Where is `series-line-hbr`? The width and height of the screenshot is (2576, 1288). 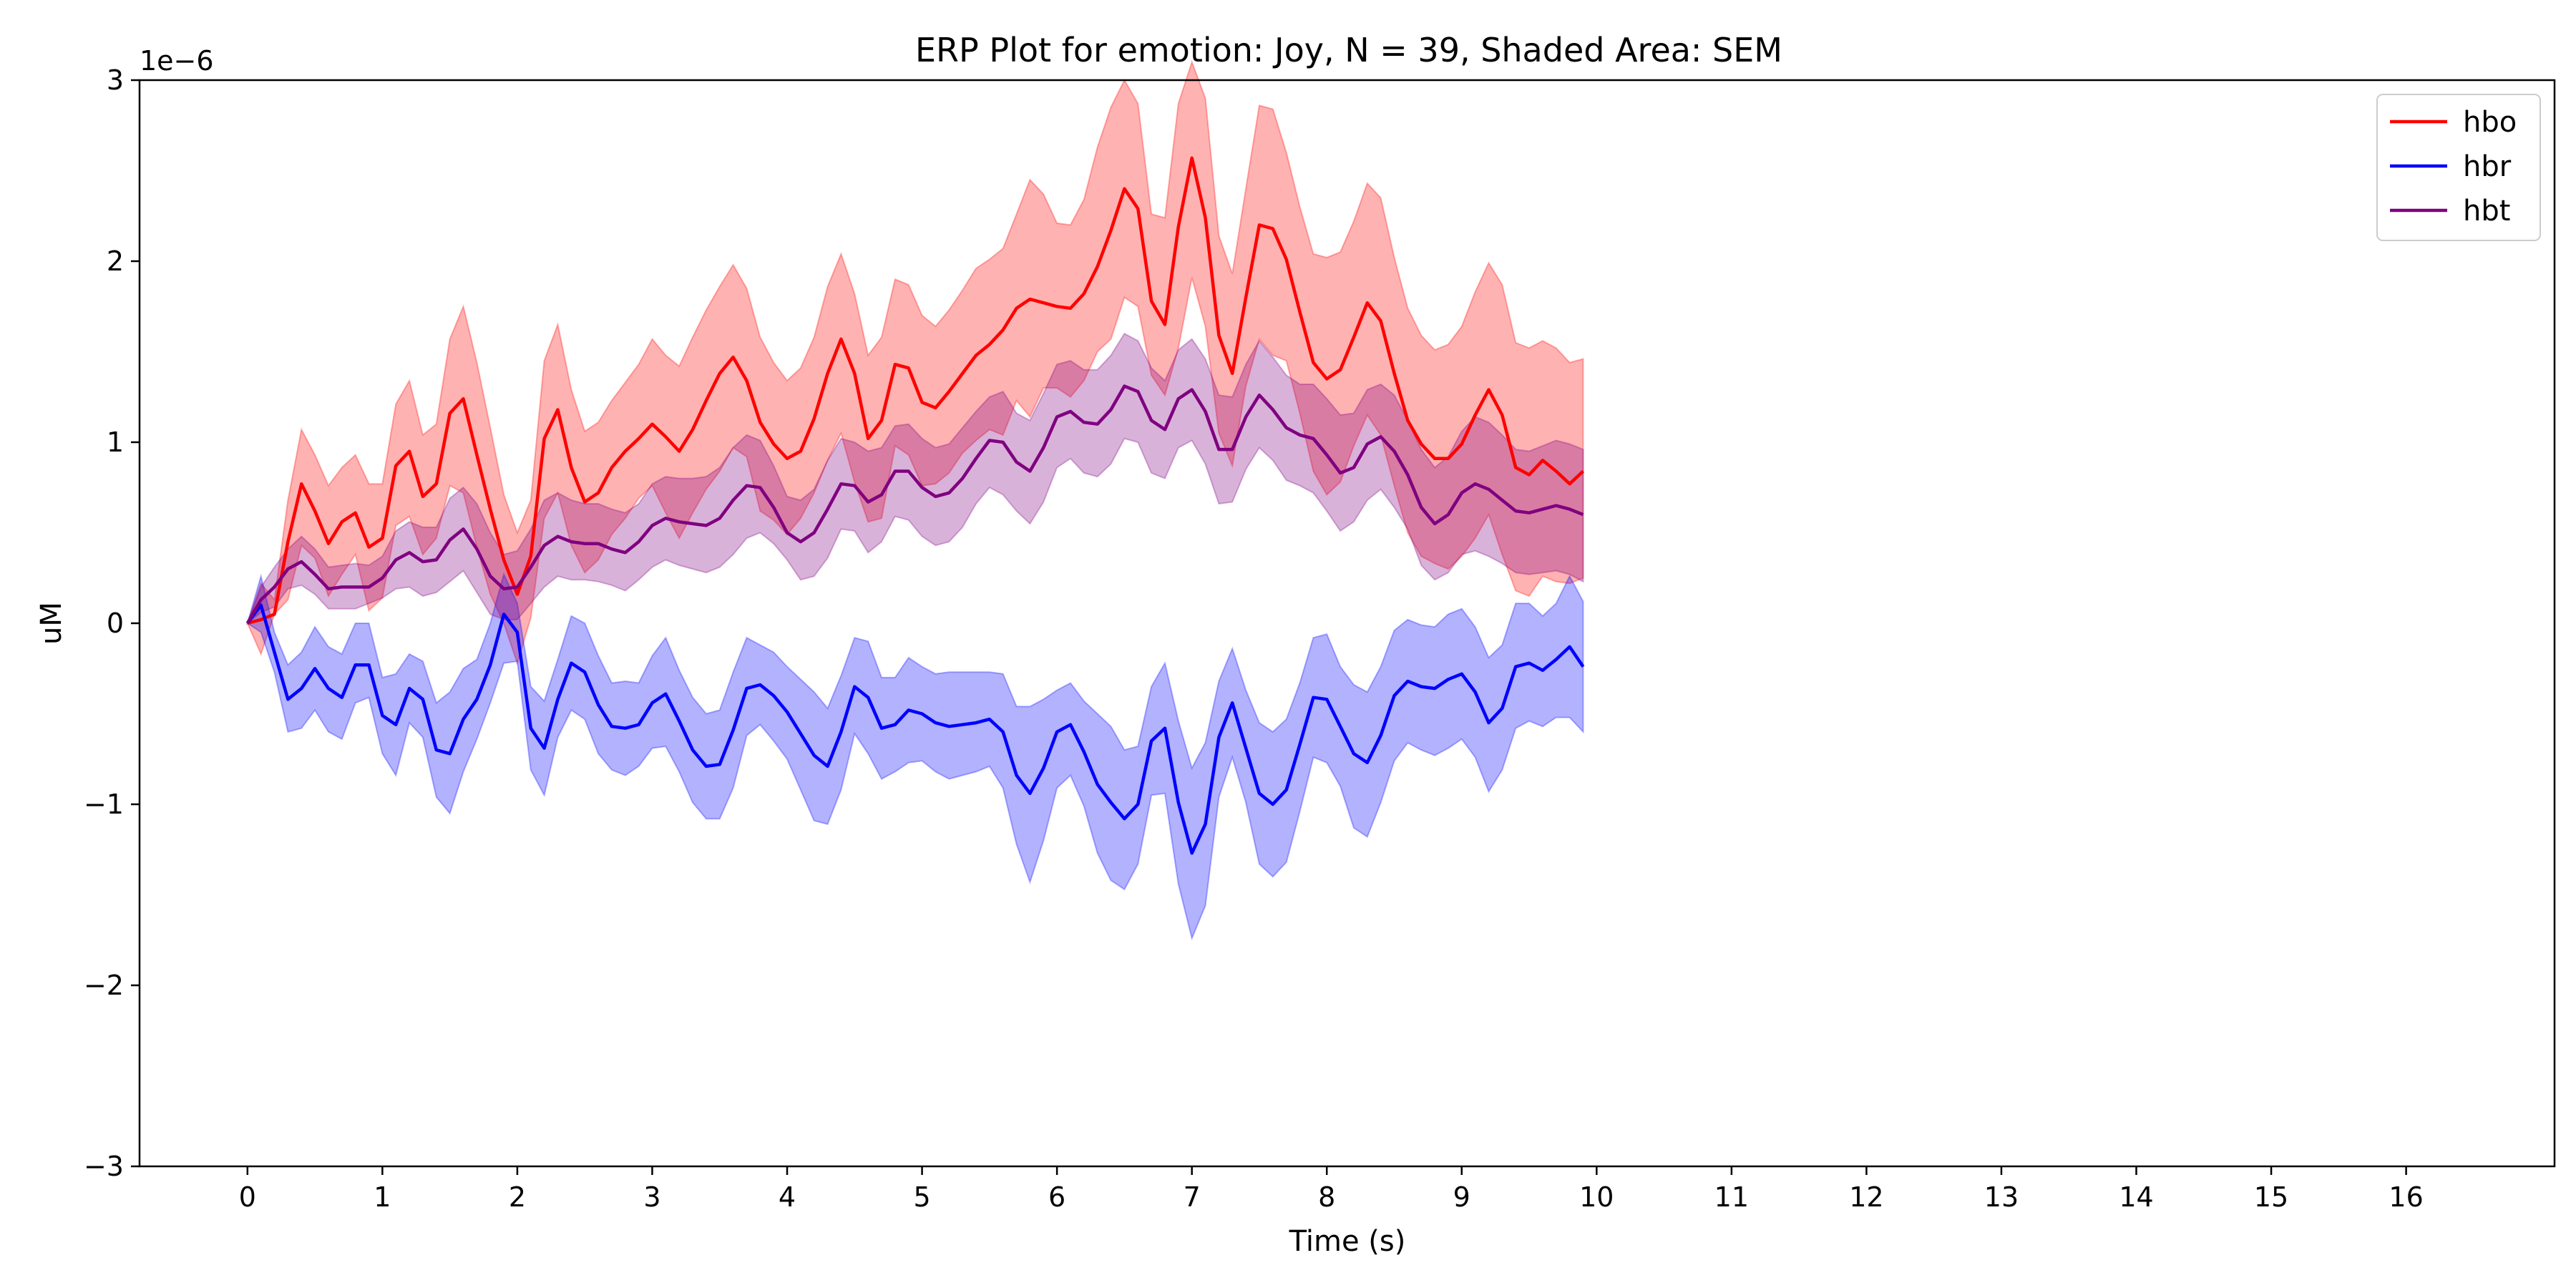
series-line-hbr is located at coordinates (915, 729).